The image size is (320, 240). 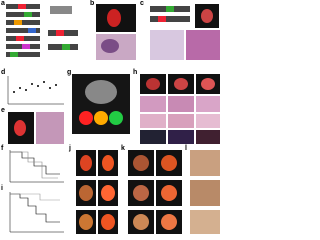 What do you see at coordinates (2, 148) in the screenshot?
I see `panel-label: f` at bounding box center [2, 148].